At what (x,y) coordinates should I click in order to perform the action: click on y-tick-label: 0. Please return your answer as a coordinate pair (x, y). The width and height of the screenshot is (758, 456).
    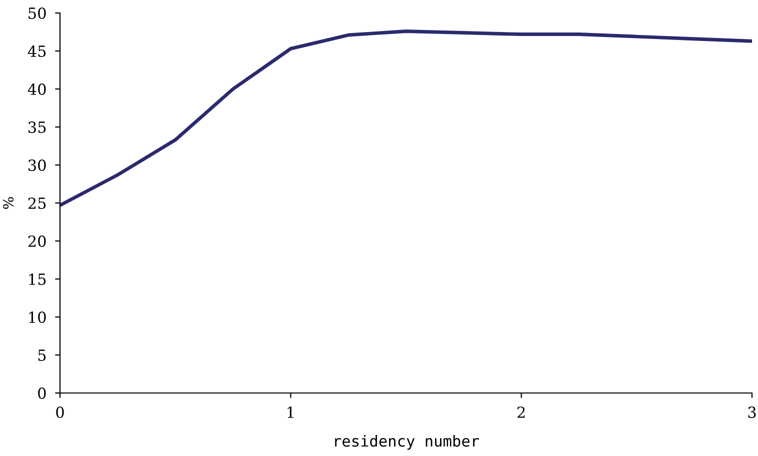
    Looking at the image, I should click on (42, 393).